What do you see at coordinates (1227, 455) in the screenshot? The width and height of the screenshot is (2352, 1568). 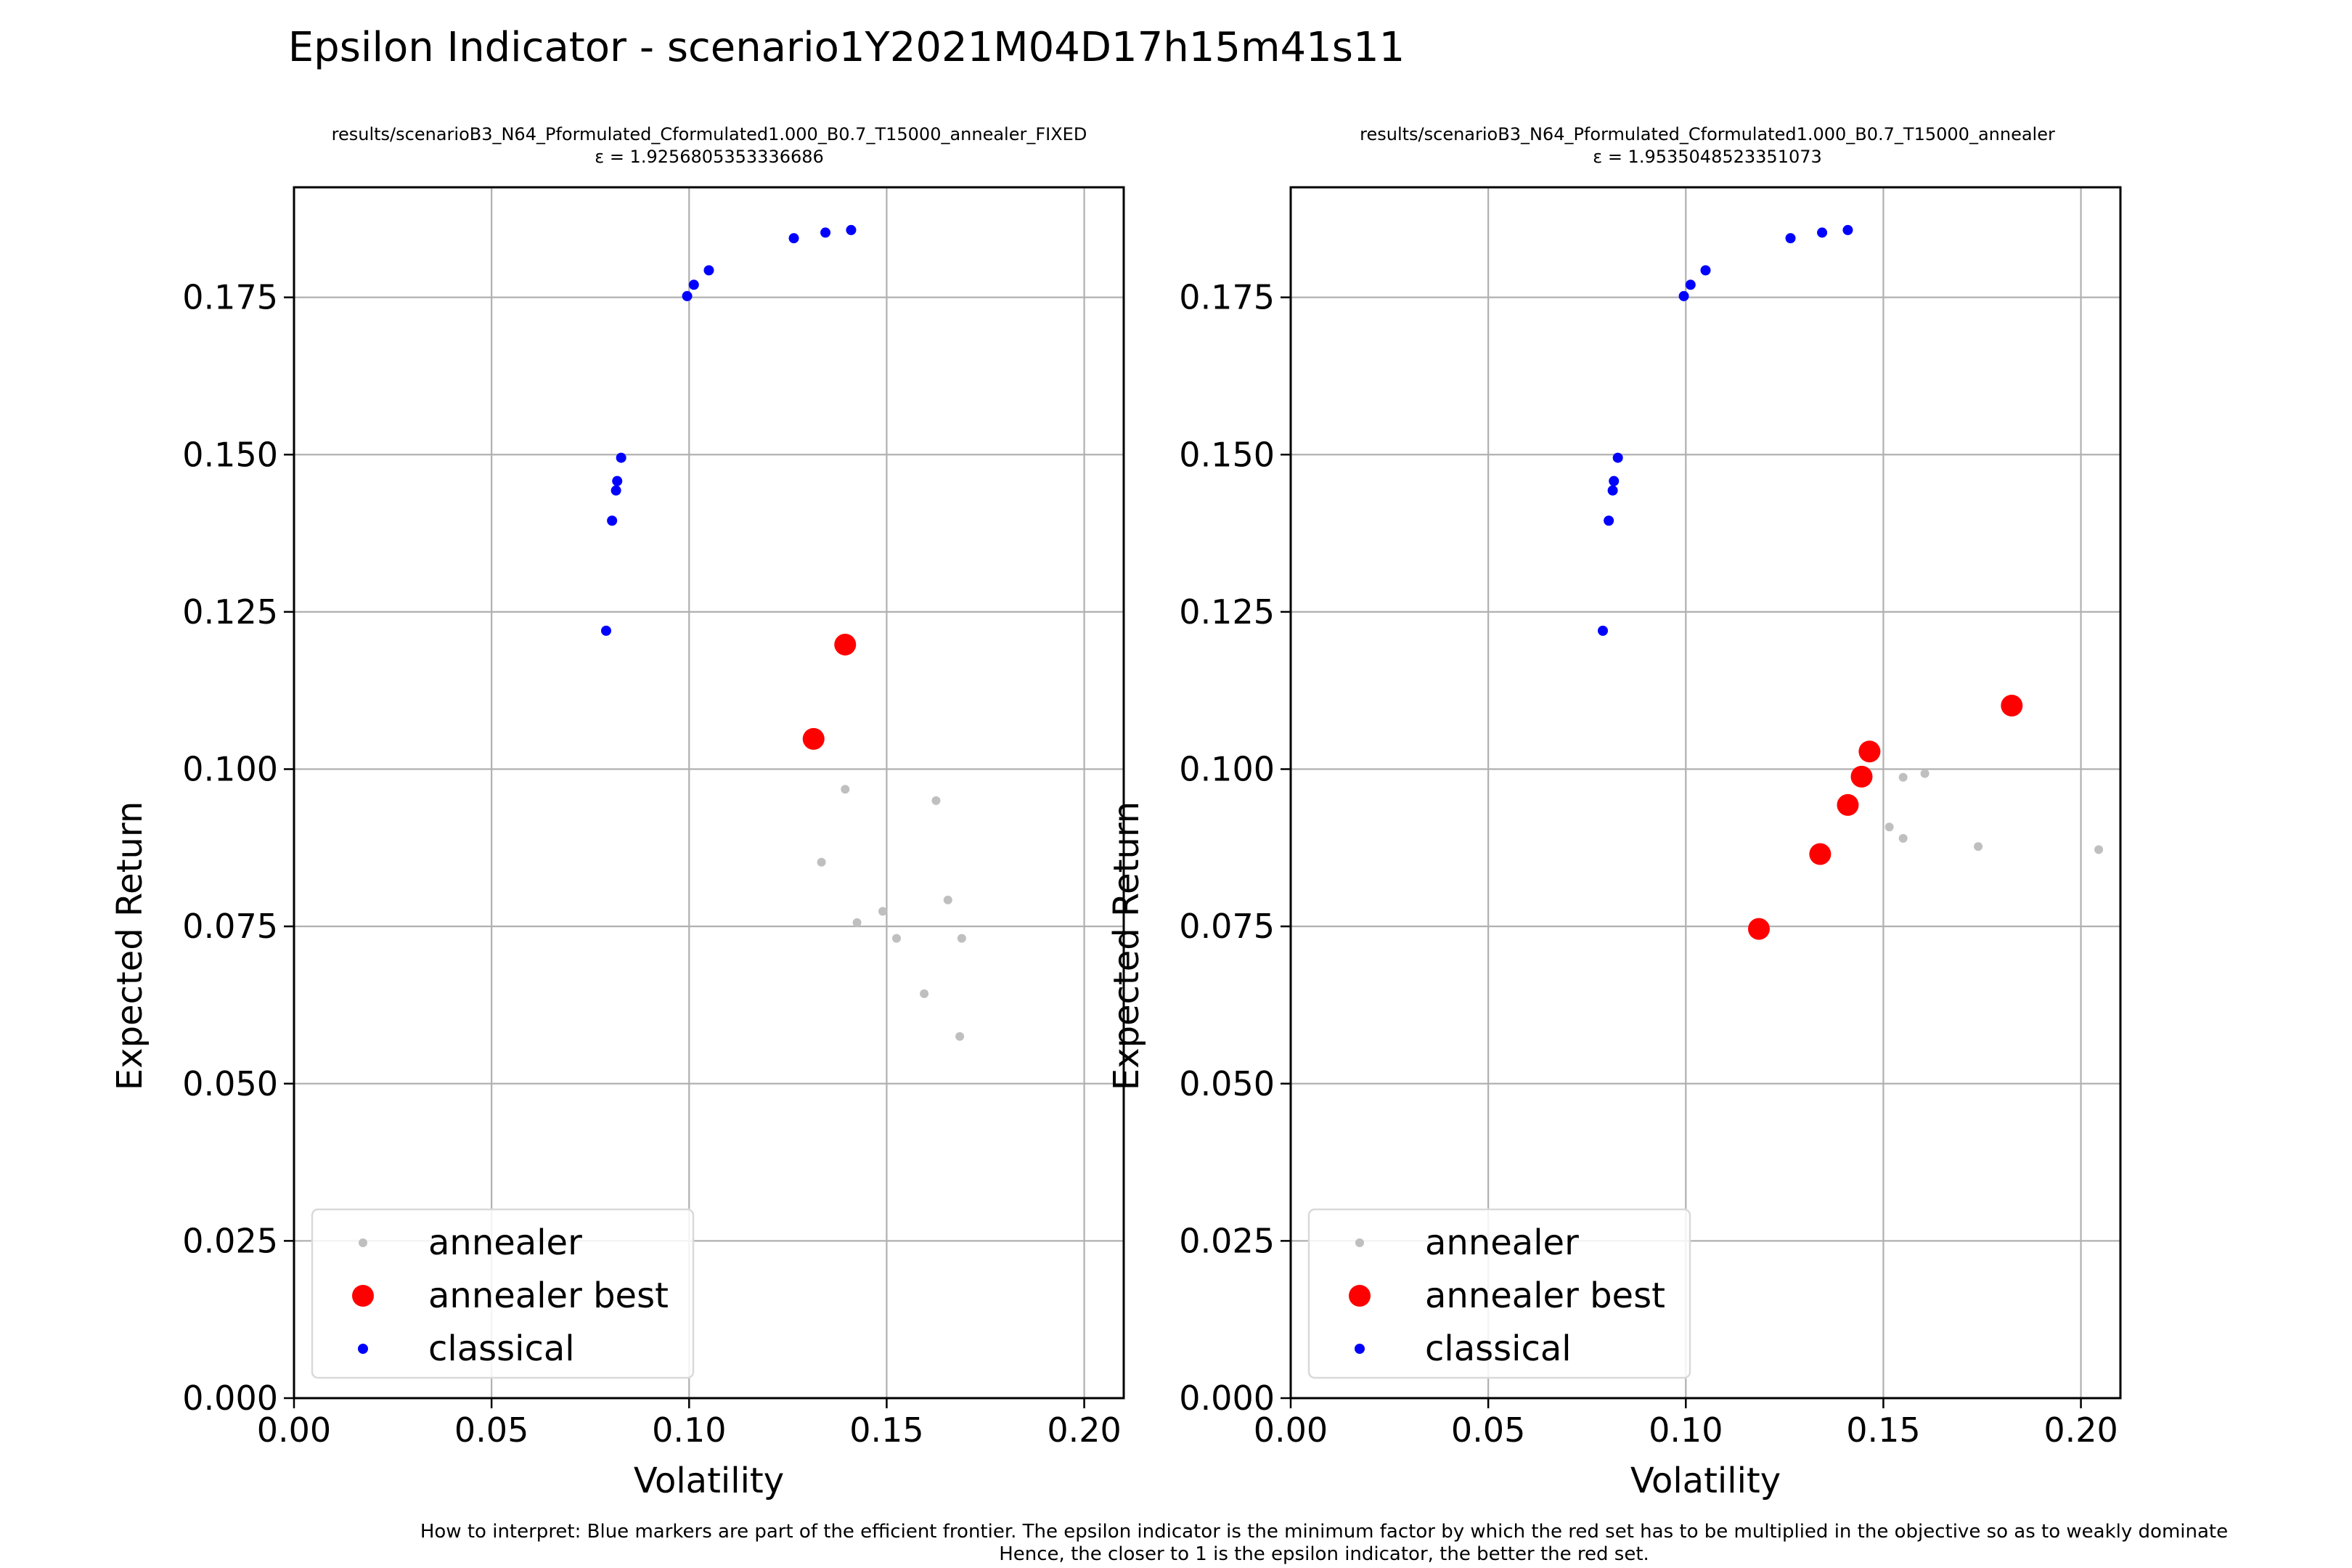 I see `right-y-tick-label: 0.150` at bounding box center [1227, 455].